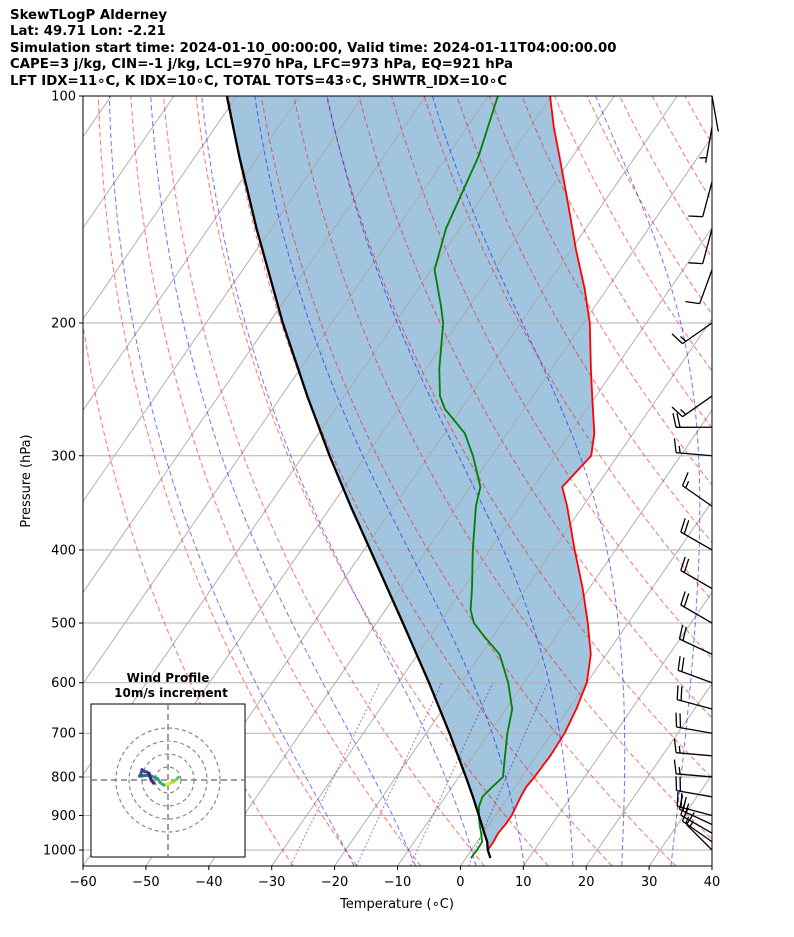 This screenshot has height=937, width=794. Describe the element at coordinates (168, 780) in the screenshot. I see `hodograph-plot` at that location.